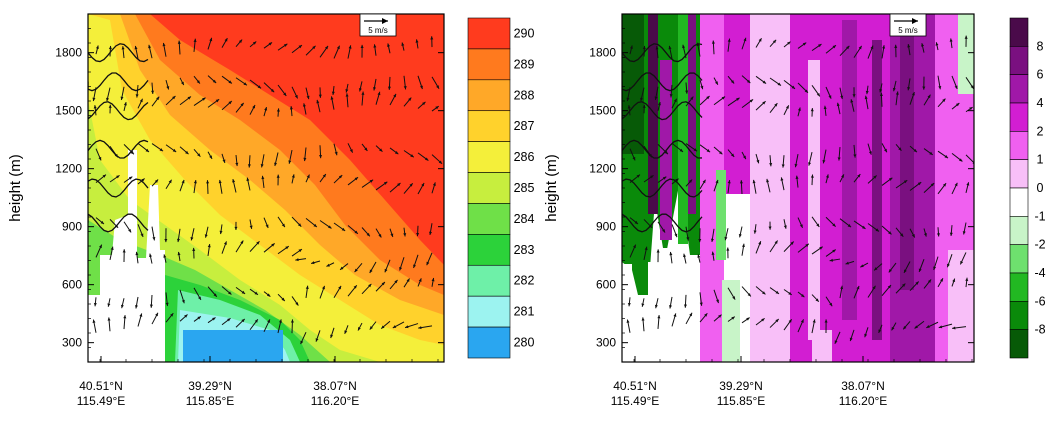  Describe the element at coordinates (524, 95) in the screenshot. I see `colorbar-label: 288` at that location.